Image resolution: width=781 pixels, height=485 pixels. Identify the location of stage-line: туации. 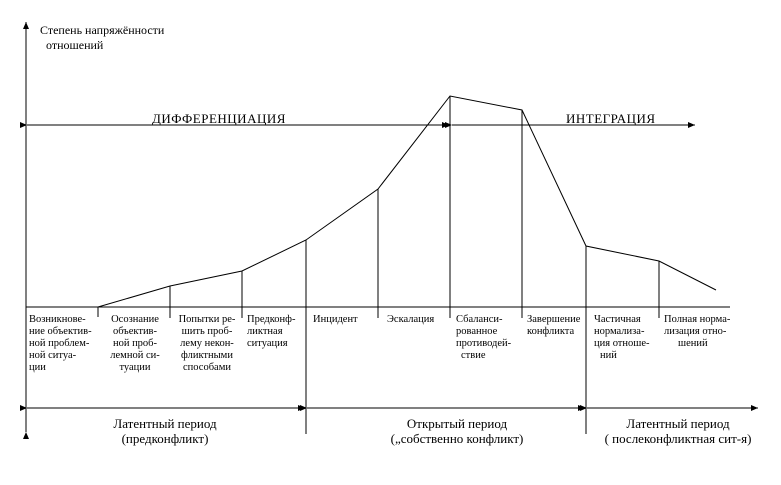
(135, 367).